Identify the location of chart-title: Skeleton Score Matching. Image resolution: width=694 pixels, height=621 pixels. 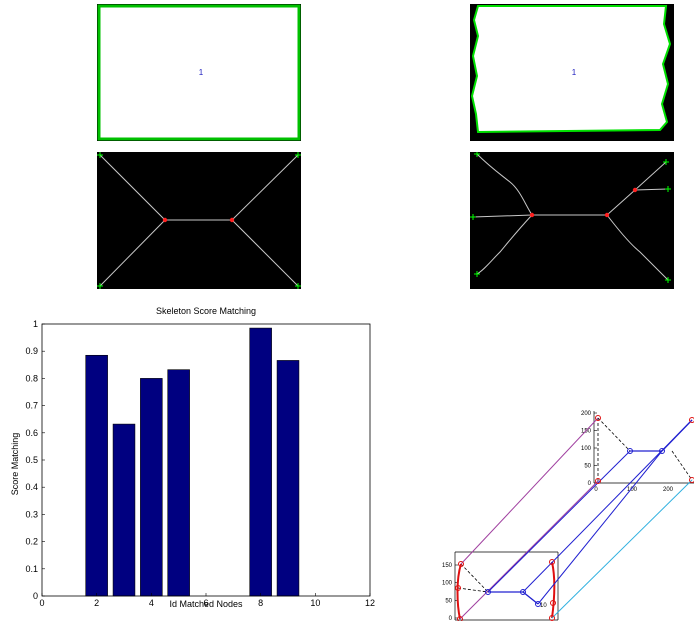
(206, 311).